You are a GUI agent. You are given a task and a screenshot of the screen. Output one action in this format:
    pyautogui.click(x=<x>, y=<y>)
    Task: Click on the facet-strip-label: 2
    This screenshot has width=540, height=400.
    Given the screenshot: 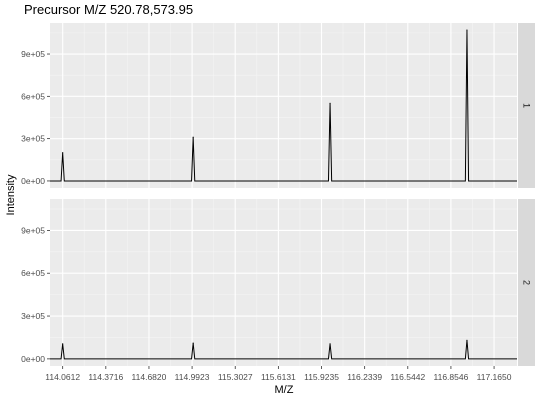 What is the action you would take?
    pyautogui.click(x=527, y=282)
    